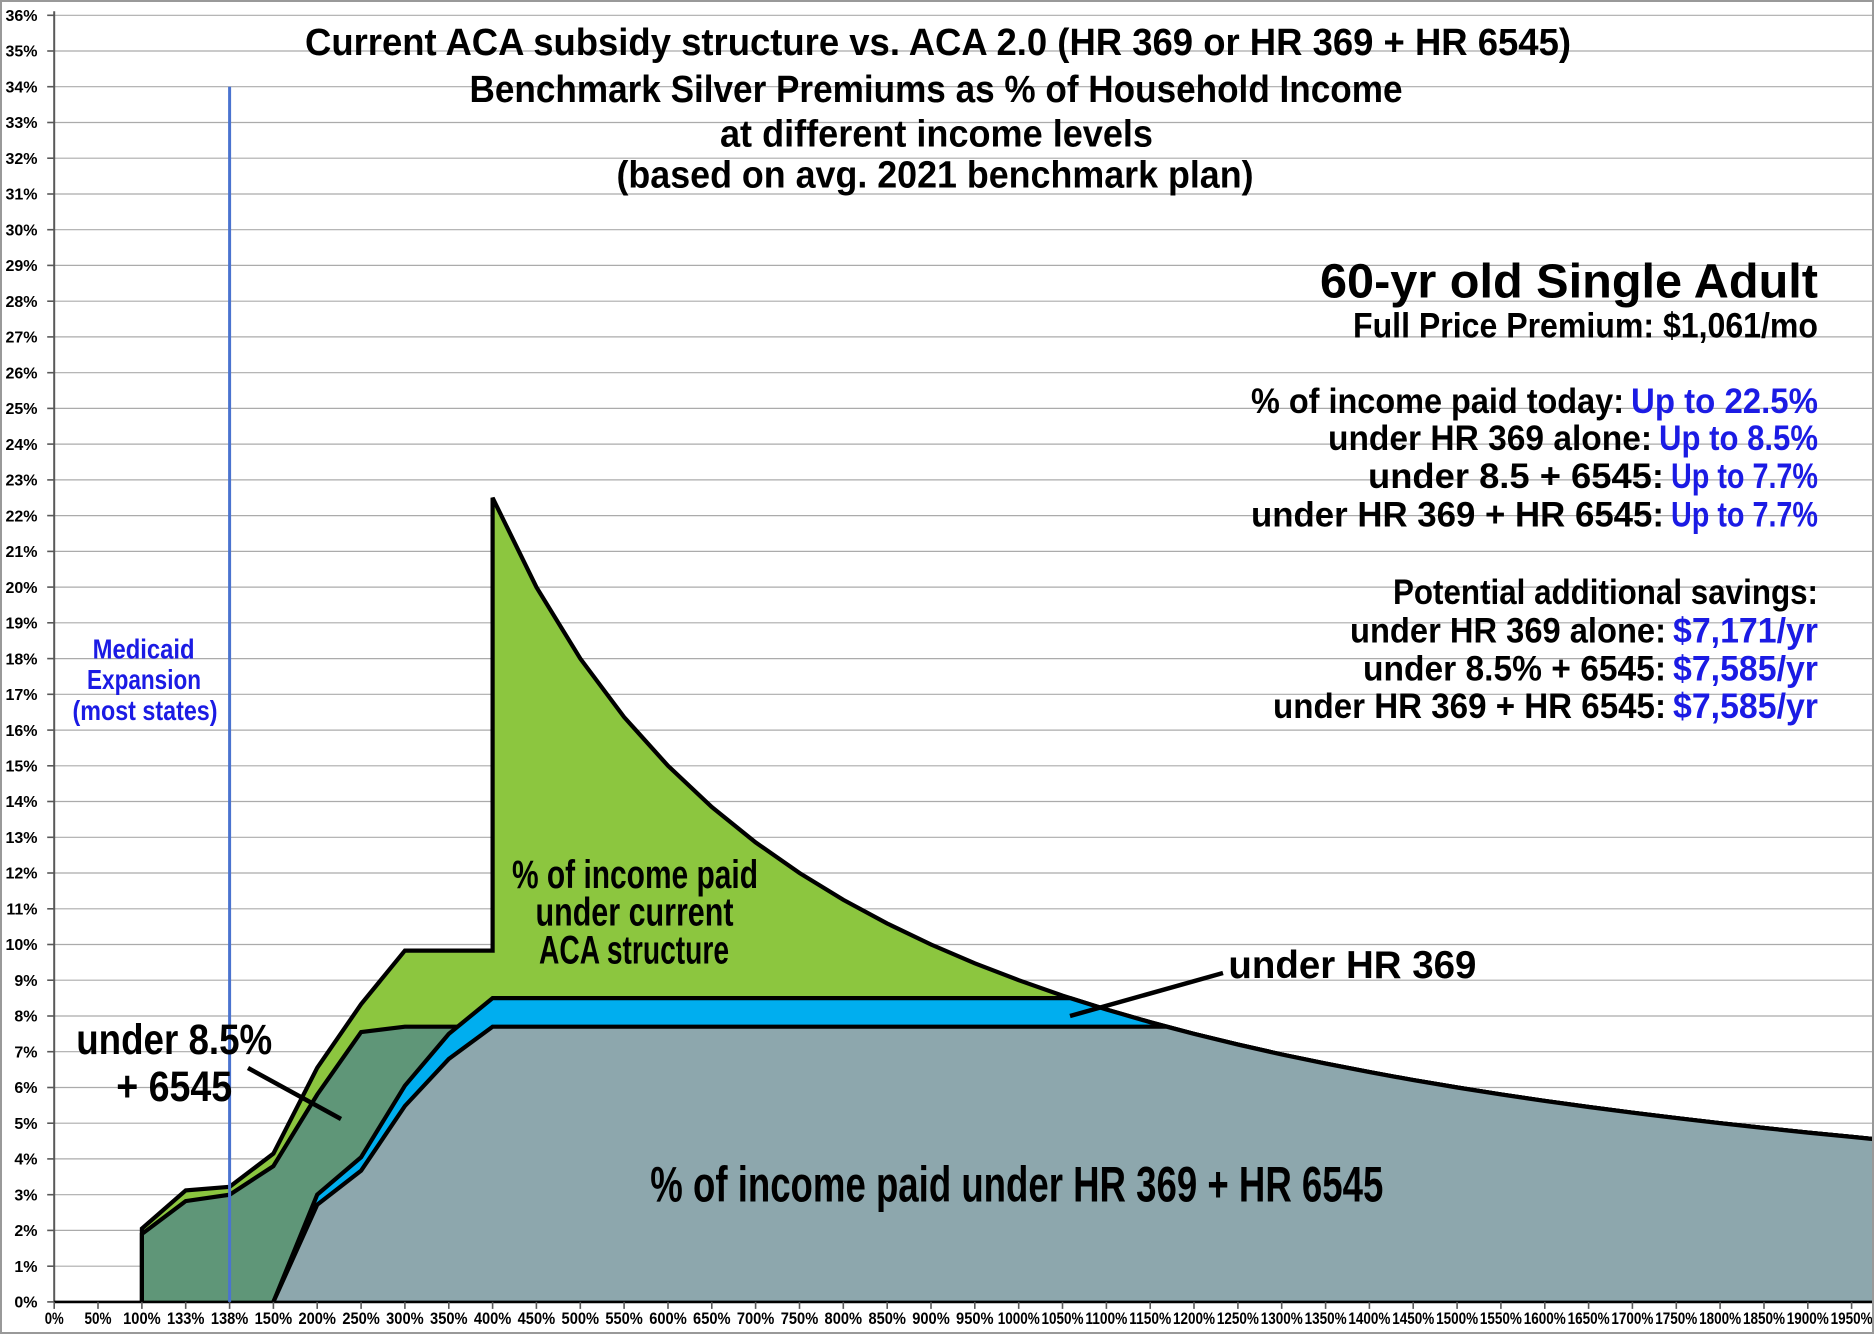 This screenshot has width=1874, height=1334. Describe the element at coordinates (1501, 1319) in the screenshot. I see `svg-text: 1550%` at that location.